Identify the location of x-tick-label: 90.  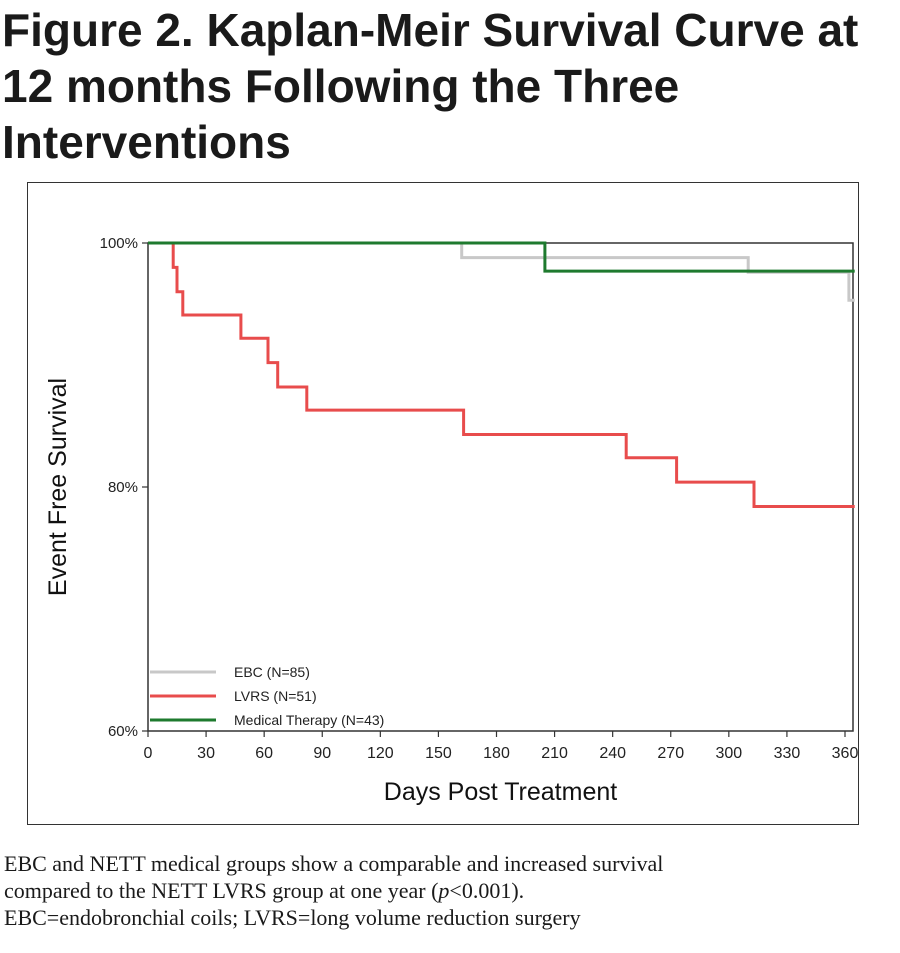
(322, 753).